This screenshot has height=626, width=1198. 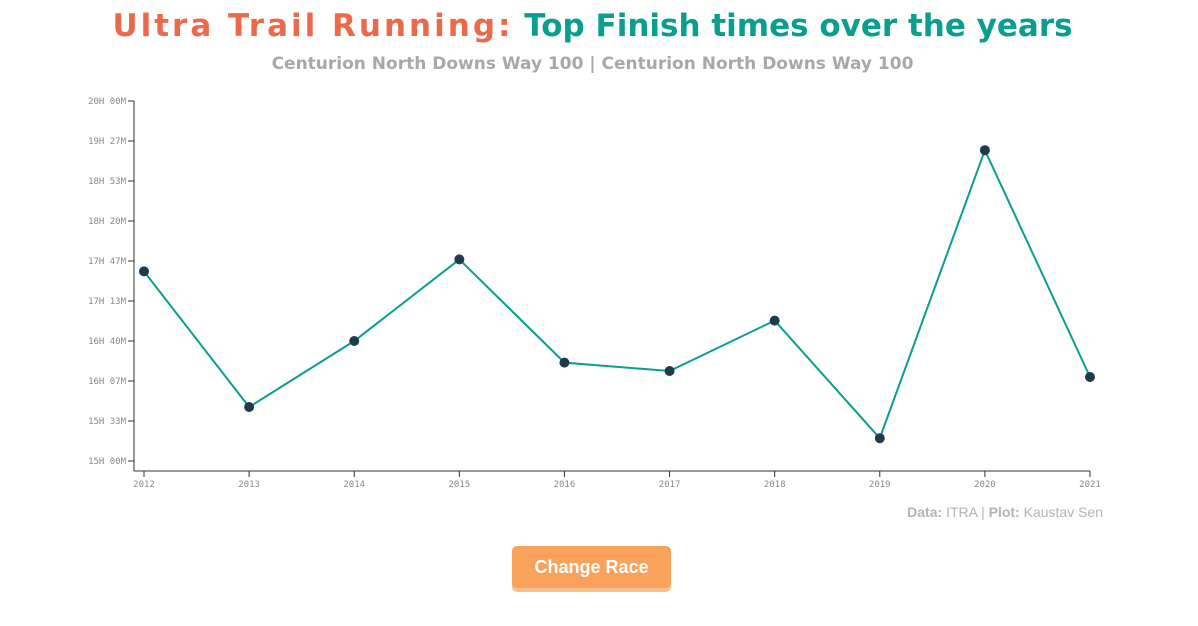 What do you see at coordinates (107, 182) in the screenshot?
I see `y-tick-label: 18H 53M` at bounding box center [107, 182].